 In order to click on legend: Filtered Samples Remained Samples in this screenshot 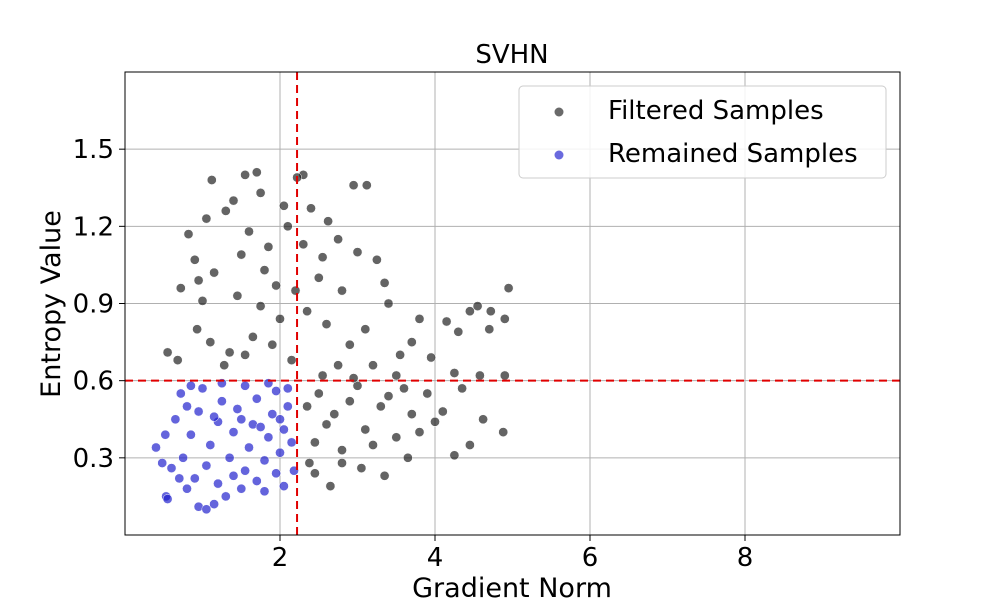, I will do `click(702, 132)`.